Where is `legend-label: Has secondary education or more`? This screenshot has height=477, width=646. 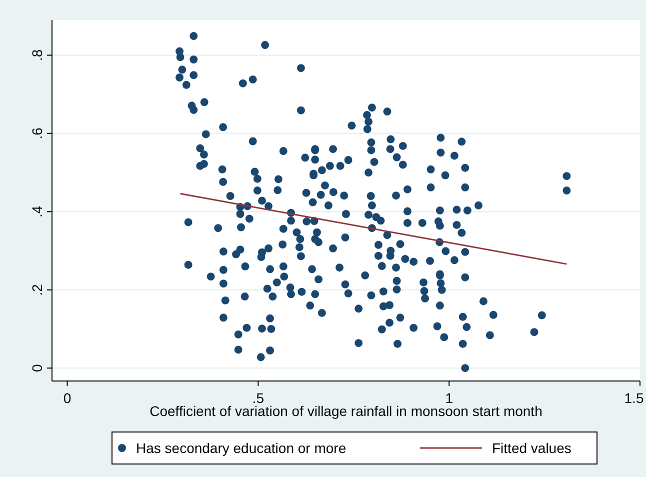 legend-label: Has secondary education or more is located at coordinates (241, 448).